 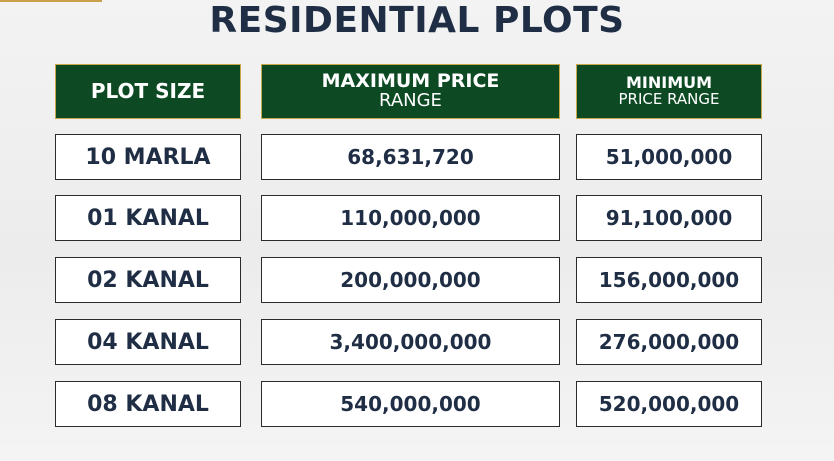 I want to click on max-price-cell: 3,400,000,000, so click(x=410, y=342).